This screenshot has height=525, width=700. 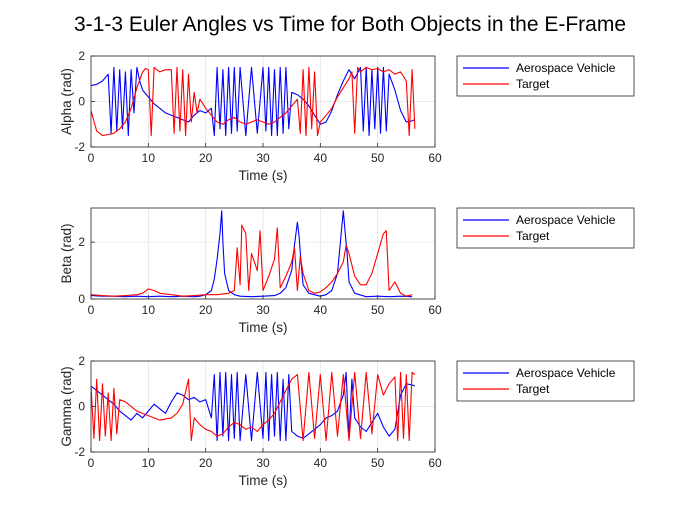 I want to click on y-axis-label: Alpha (rad), so click(x=66, y=101).